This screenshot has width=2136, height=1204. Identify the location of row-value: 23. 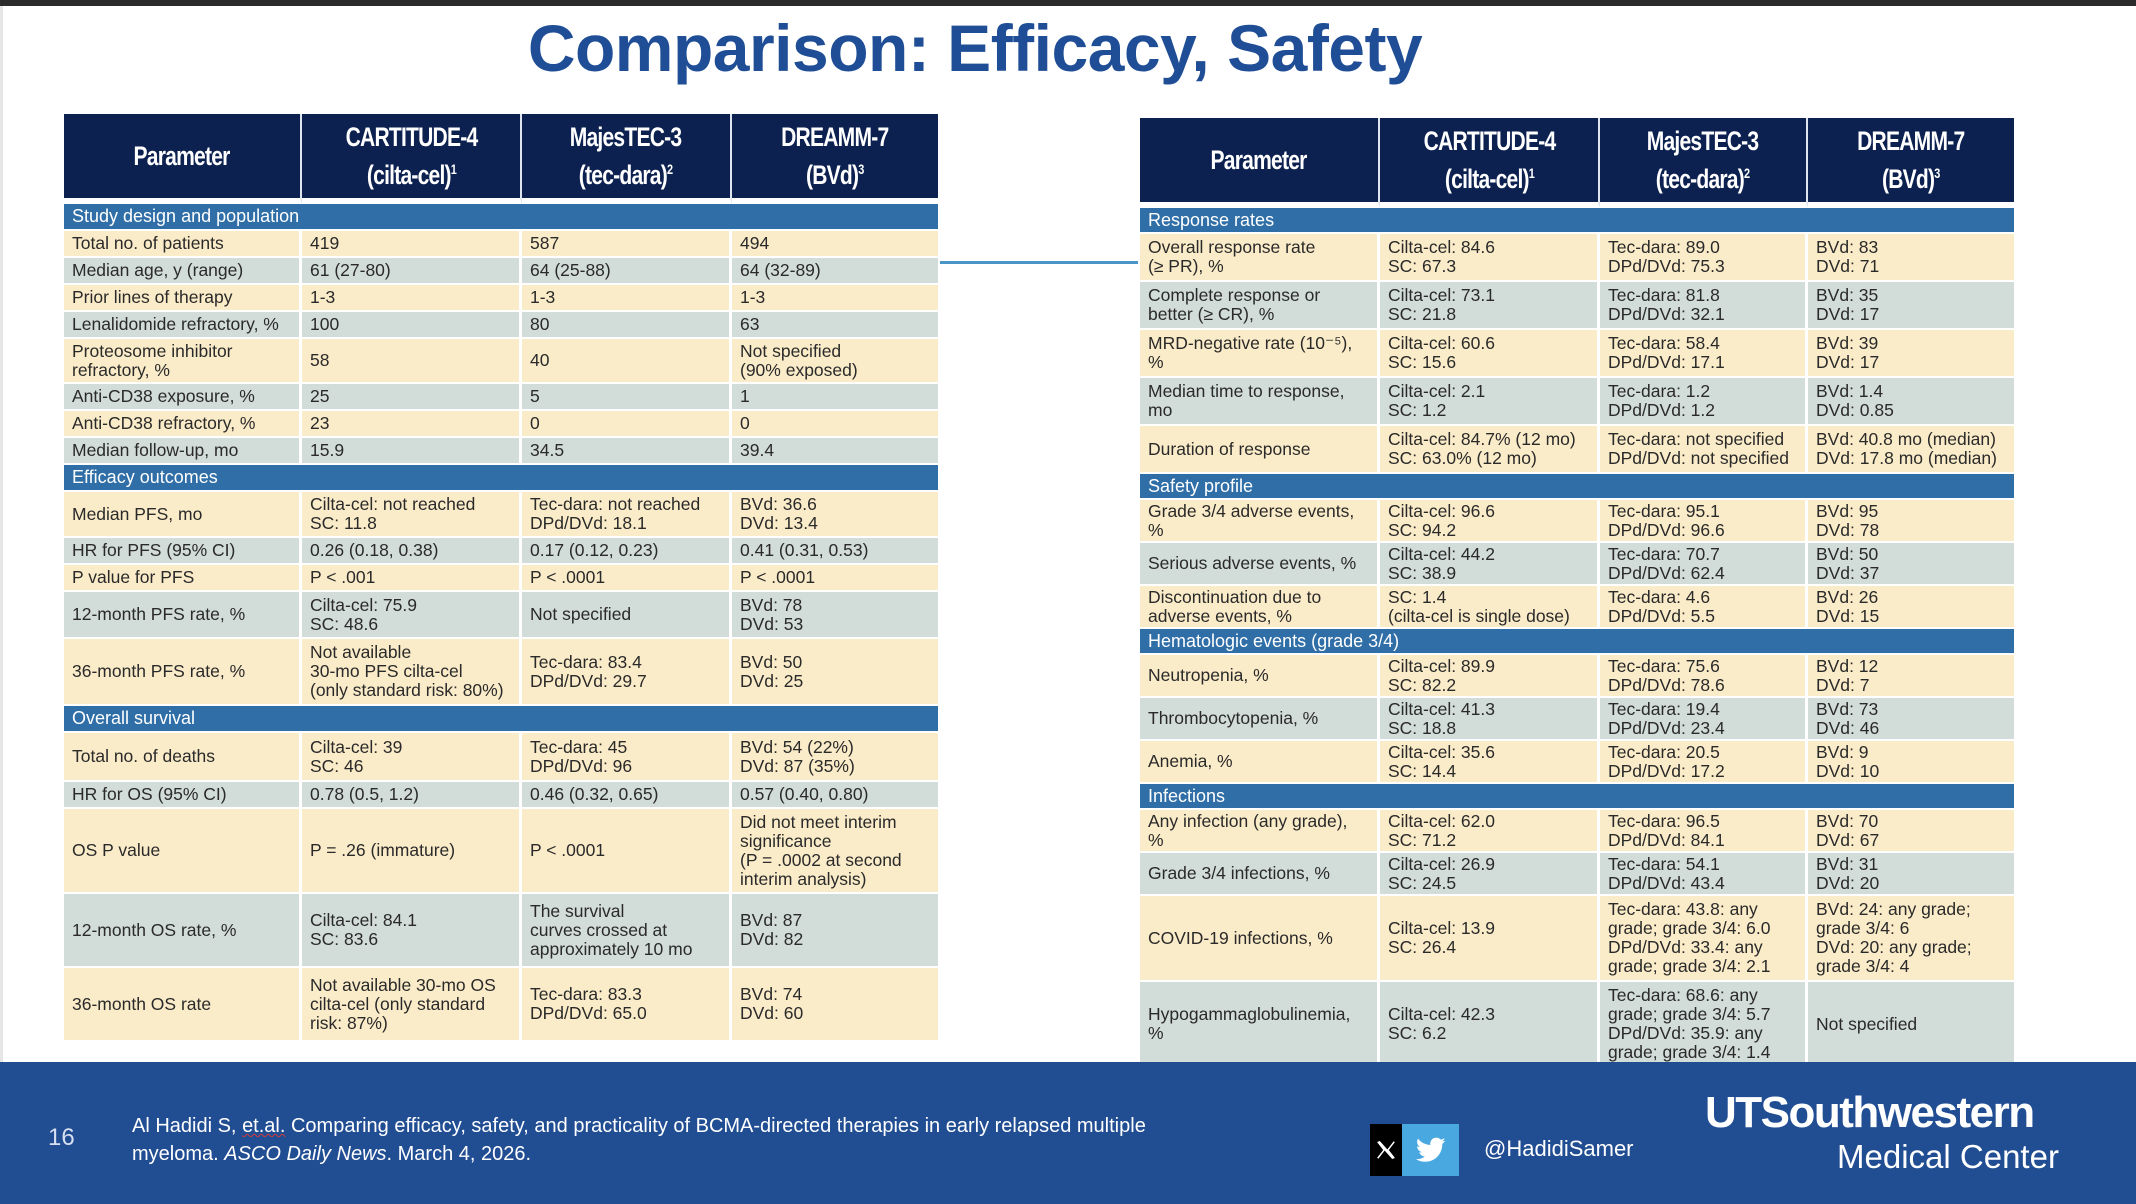
(412, 424).